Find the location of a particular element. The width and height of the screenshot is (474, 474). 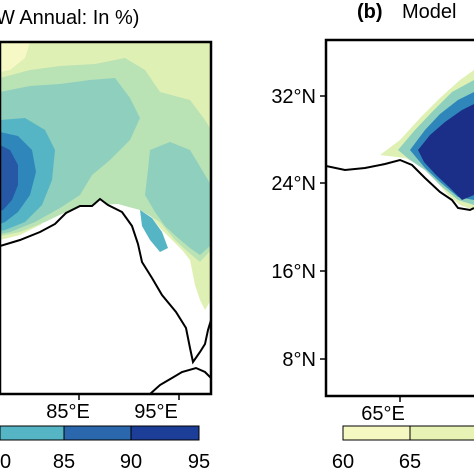

panel-b-colorbar: 60 65 is located at coordinates (403, 449).